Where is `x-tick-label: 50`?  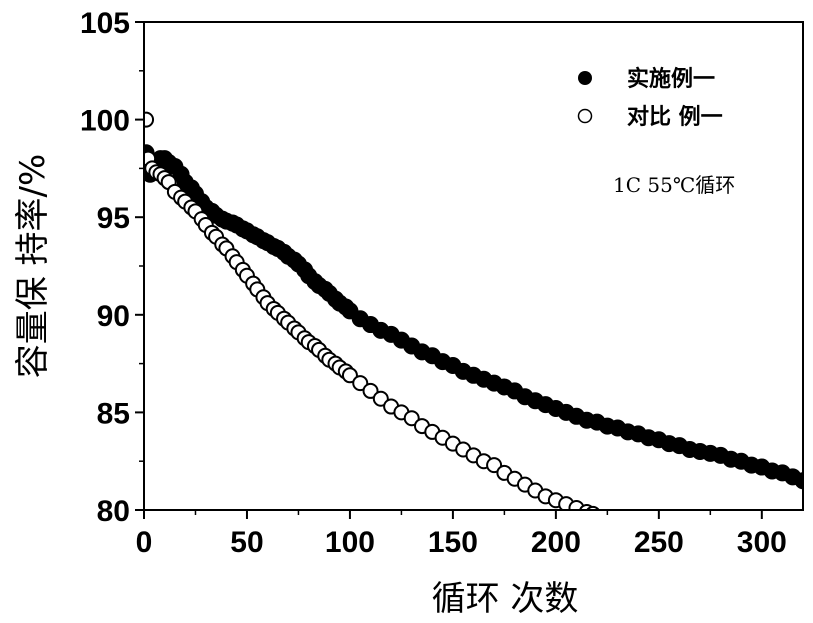 x-tick-label: 50 is located at coordinates (246, 542).